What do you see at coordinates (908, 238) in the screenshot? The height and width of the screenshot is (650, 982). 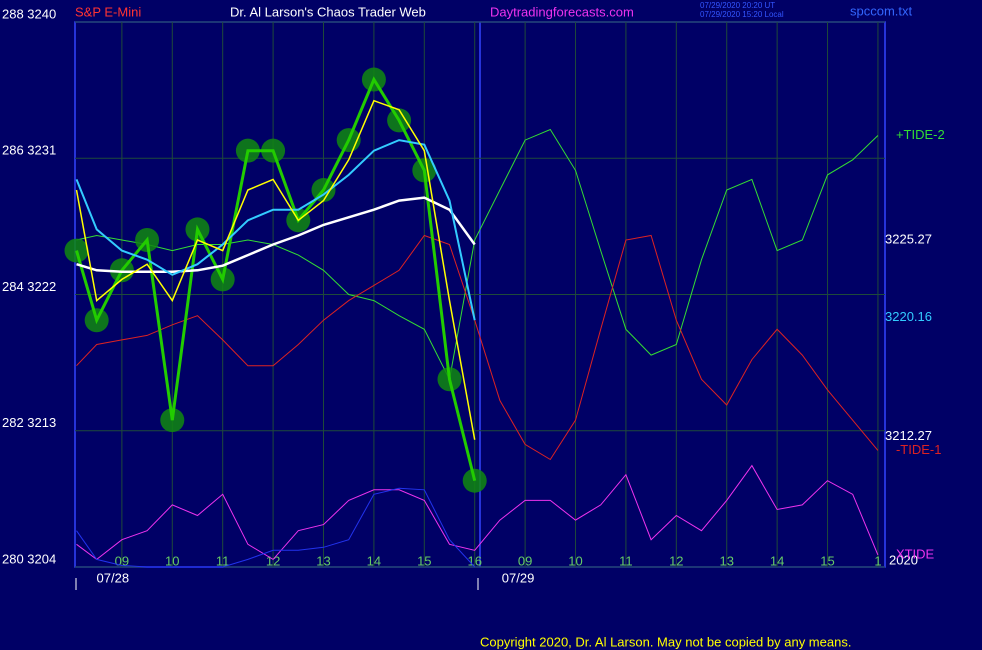 I see `price-level: 3225.27` at bounding box center [908, 238].